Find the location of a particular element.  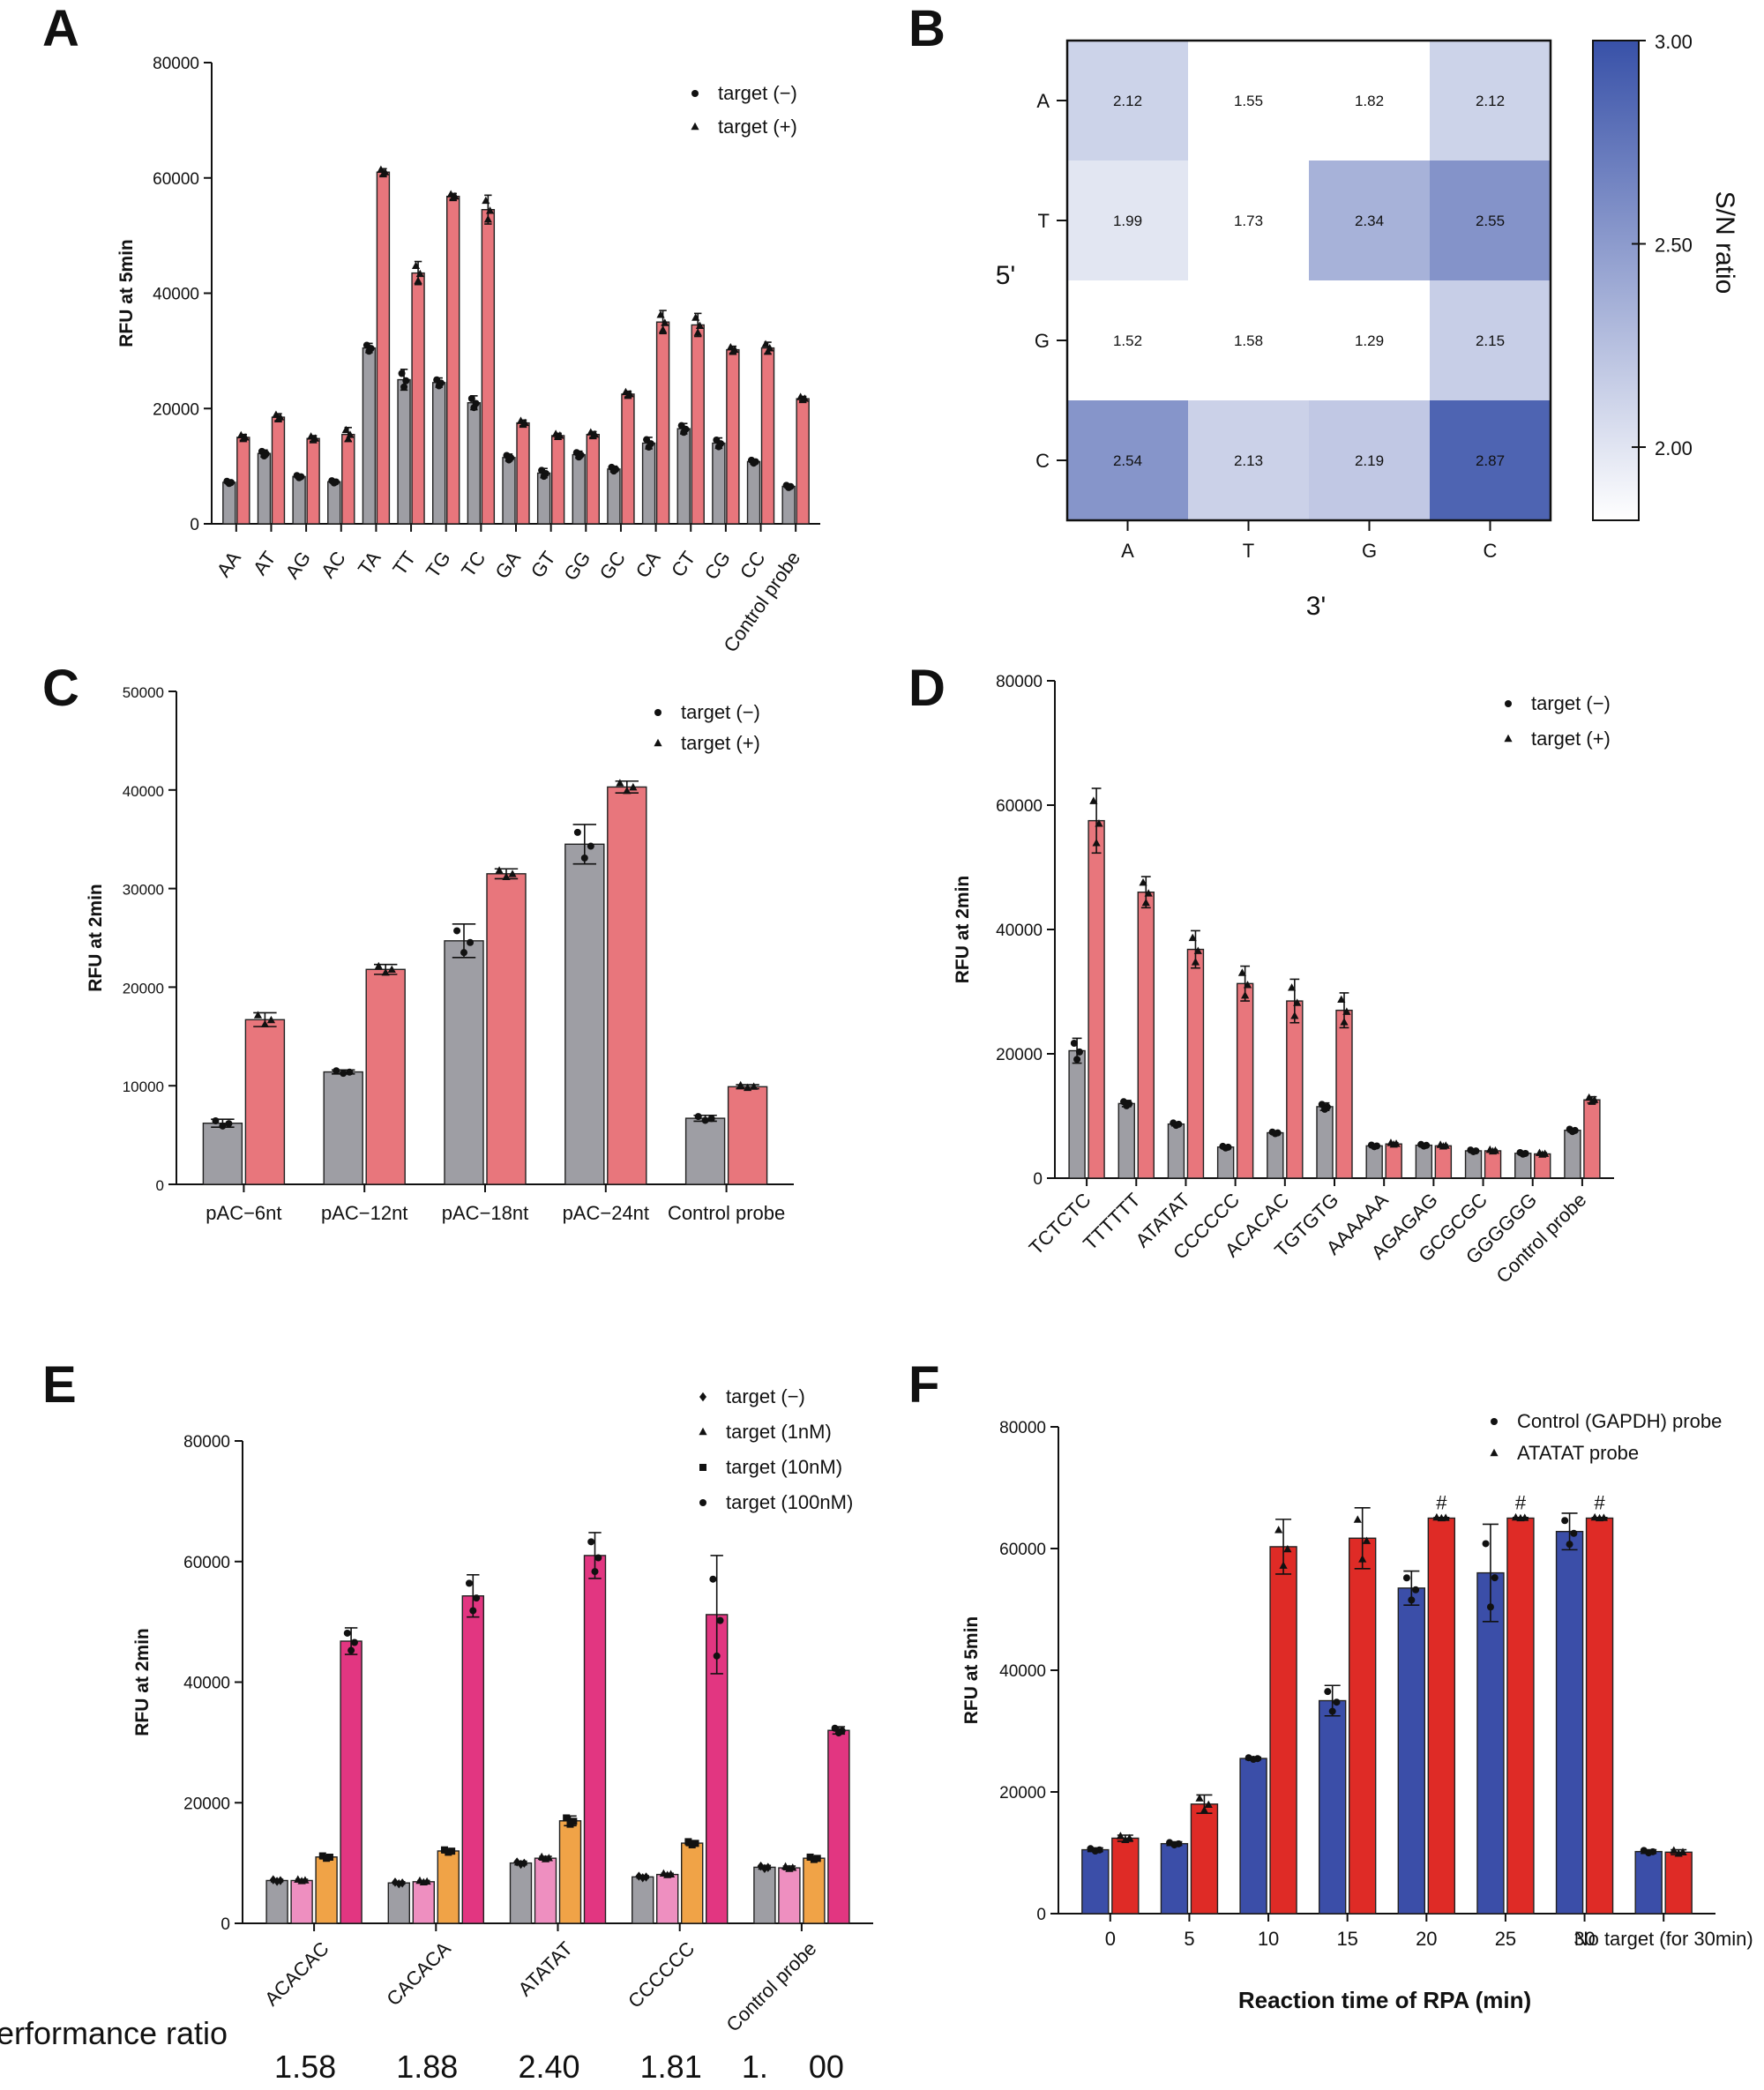

x-tick-label: 25 is located at coordinates (1505, 1939).